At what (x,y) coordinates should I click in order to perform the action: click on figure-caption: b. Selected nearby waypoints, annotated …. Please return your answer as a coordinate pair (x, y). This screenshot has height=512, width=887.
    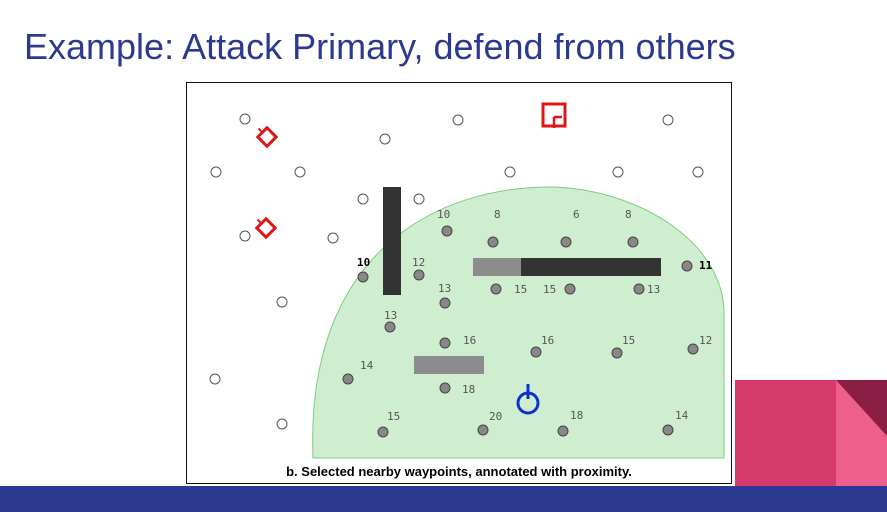
    Looking at the image, I should click on (459, 471).